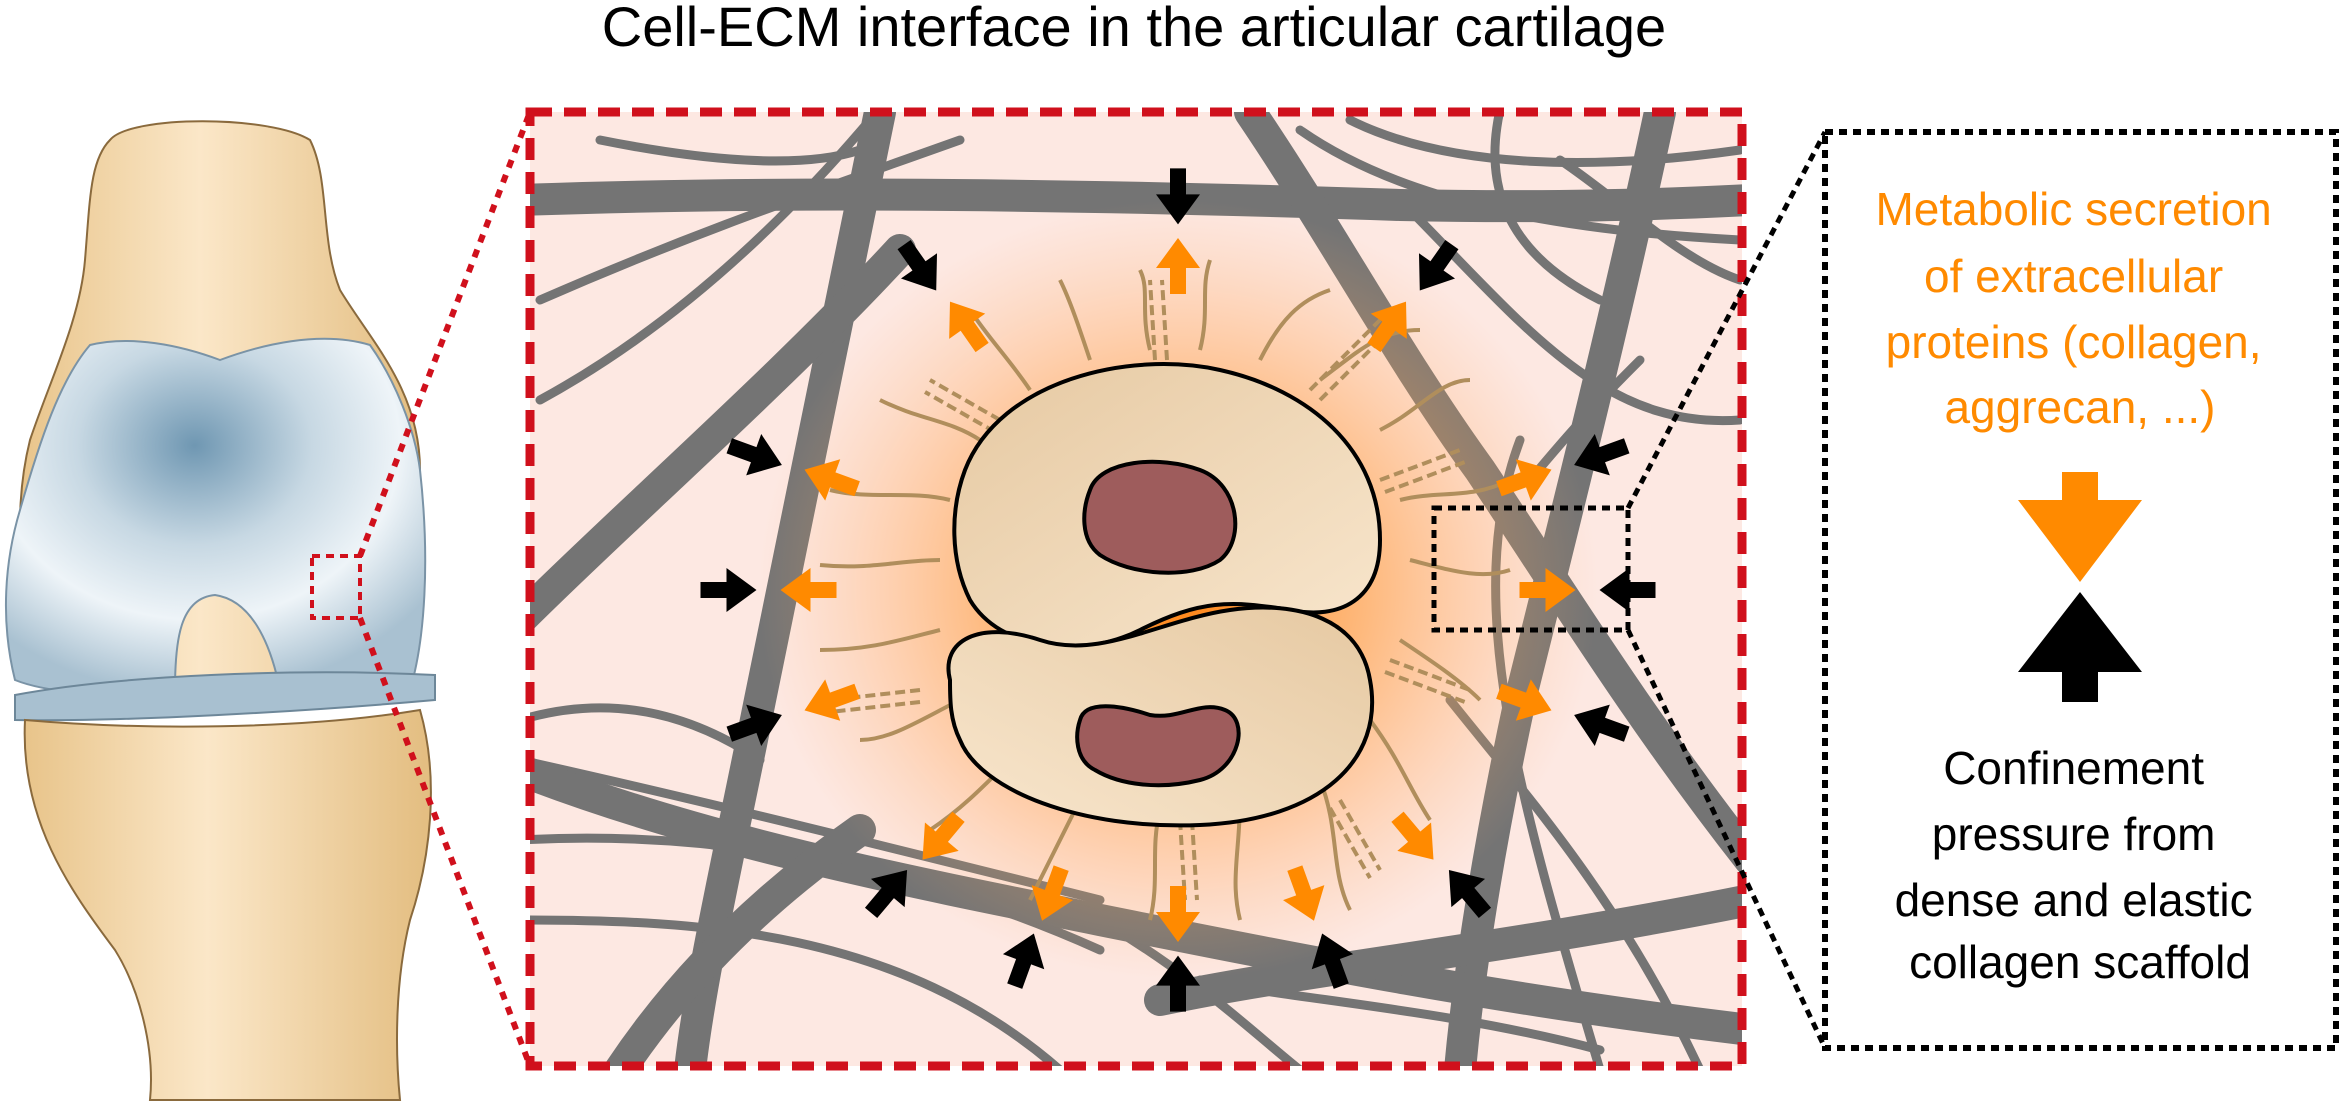 Image resolution: width=2341 pixels, height=1105 pixels. Describe the element at coordinates (1158, 746) in the screenshot. I see `nucleus-icon-lower` at that location.